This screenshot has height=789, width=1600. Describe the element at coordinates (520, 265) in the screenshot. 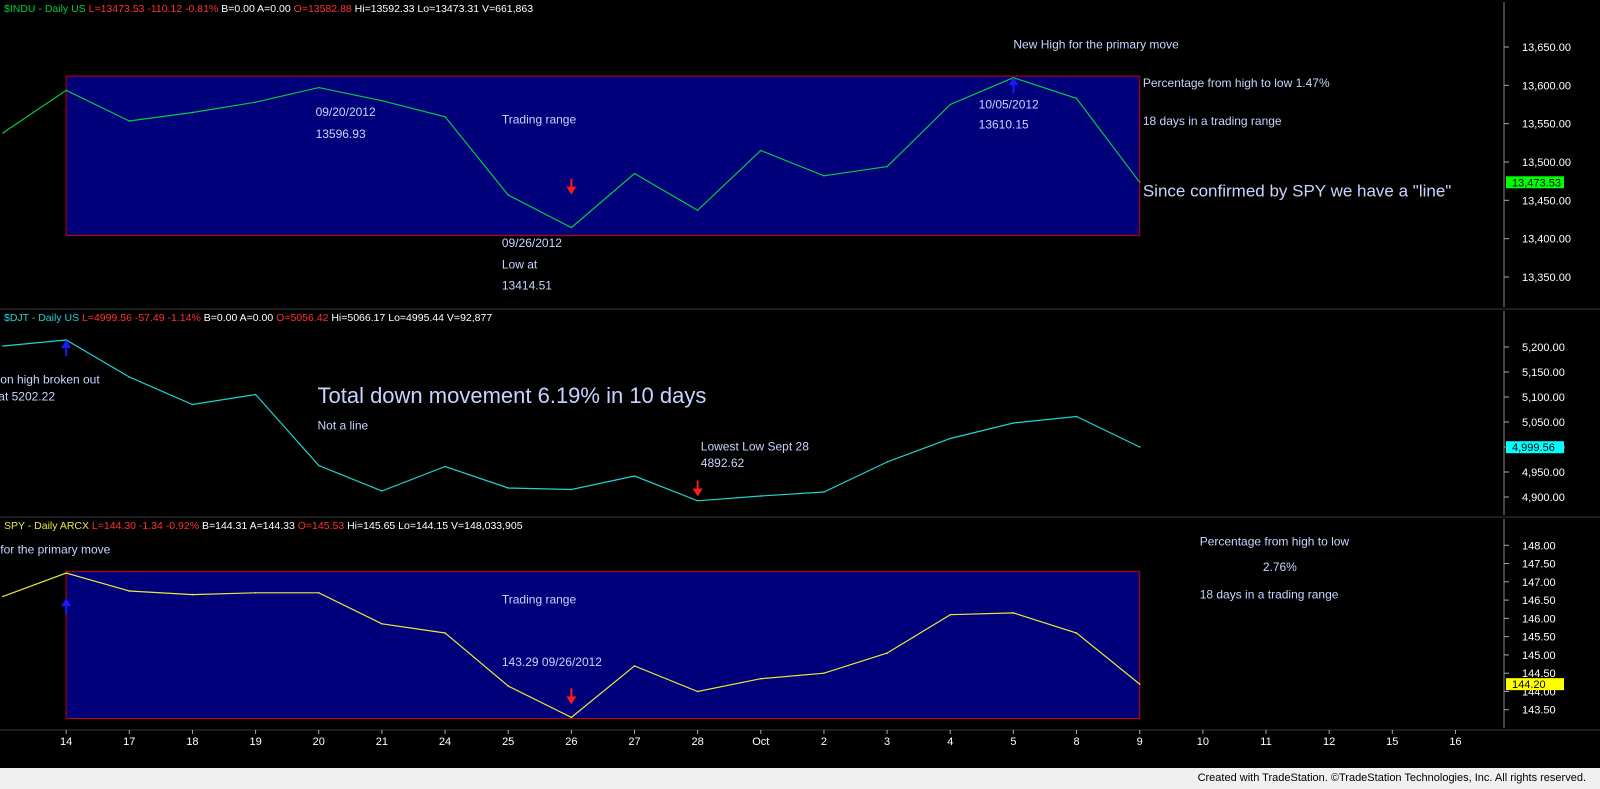

I see `annotation-text: Low at` at that location.